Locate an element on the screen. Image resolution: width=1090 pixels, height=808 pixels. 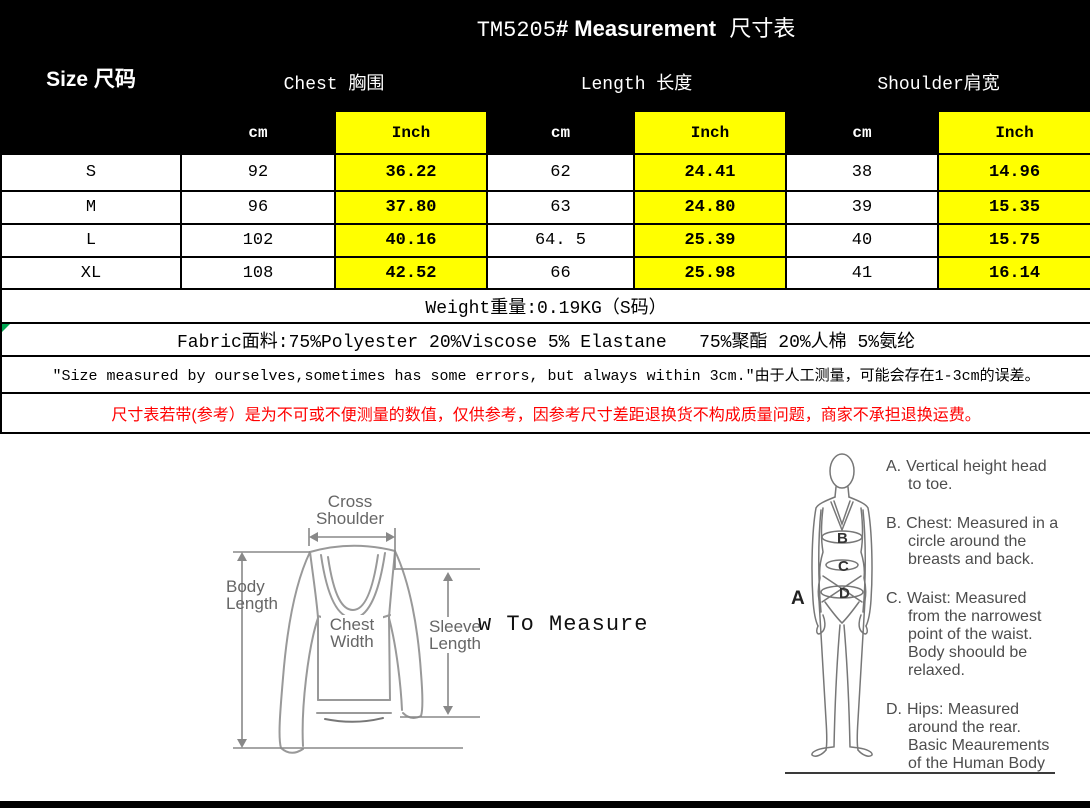
shoulder-cm: 39 is located at coordinates (862, 207).